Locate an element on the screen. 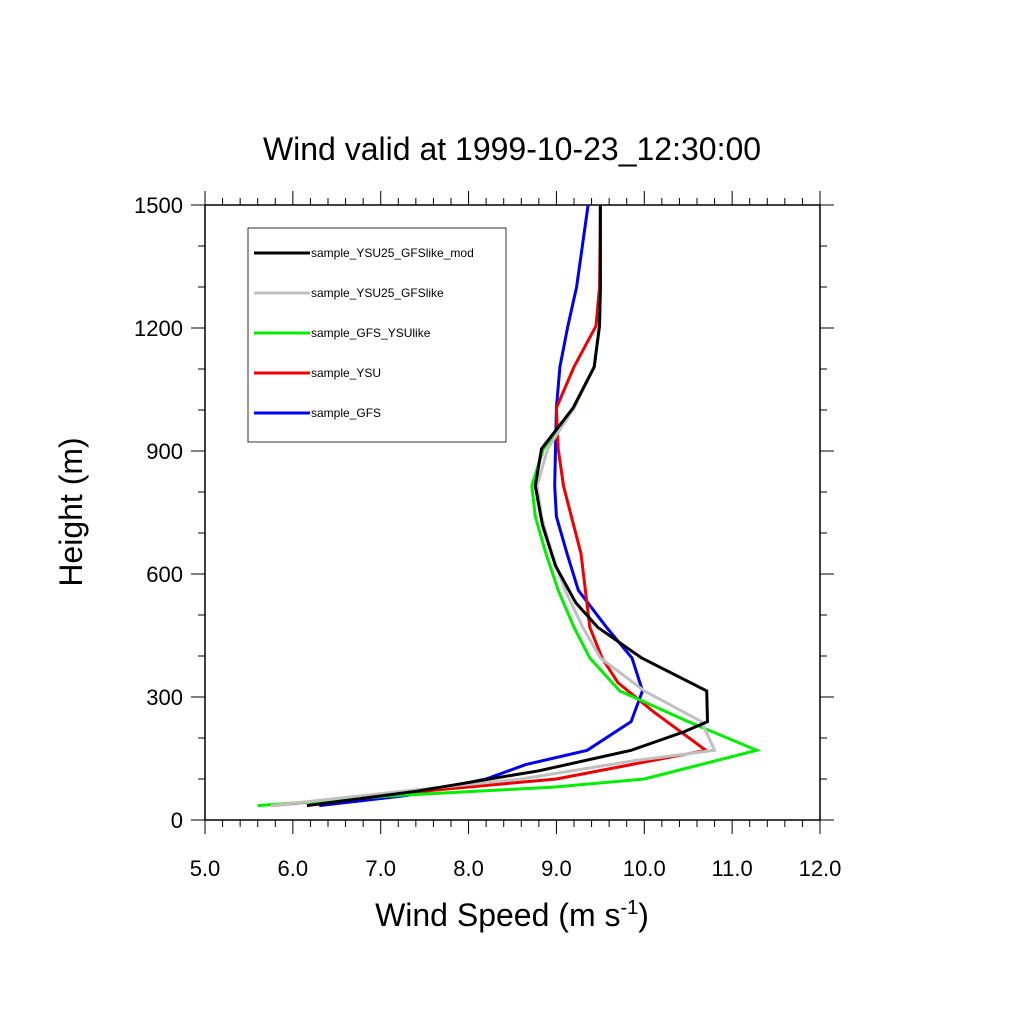  x-axis-label-close: ) is located at coordinates (643, 915).